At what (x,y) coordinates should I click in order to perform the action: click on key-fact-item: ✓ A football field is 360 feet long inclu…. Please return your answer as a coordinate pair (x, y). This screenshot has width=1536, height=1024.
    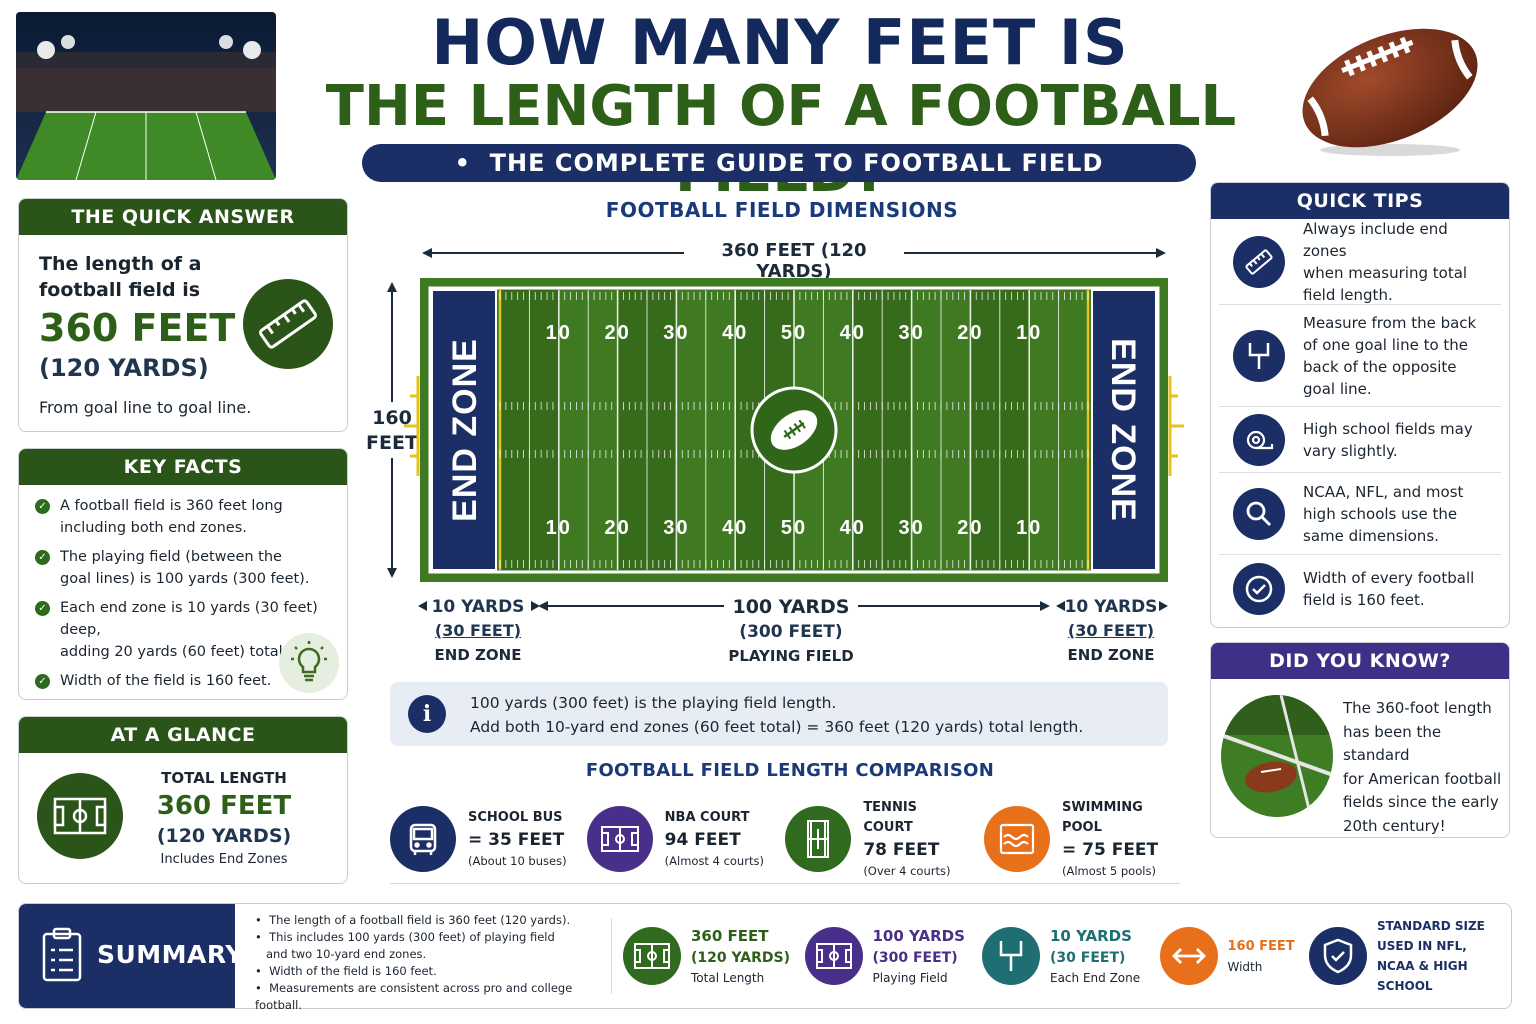
    Looking at the image, I should click on (185, 517).